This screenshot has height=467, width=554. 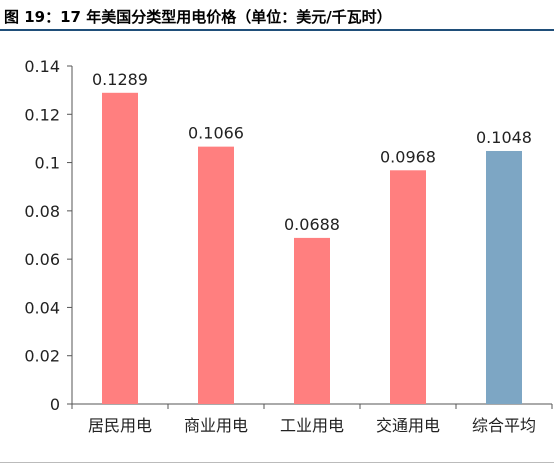 What do you see at coordinates (42, 307) in the screenshot?
I see `y-tick-label: 0.04` at bounding box center [42, 307].